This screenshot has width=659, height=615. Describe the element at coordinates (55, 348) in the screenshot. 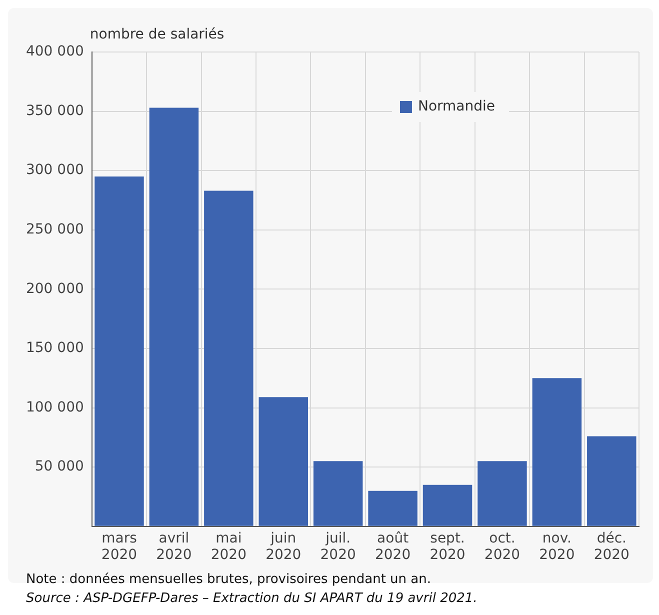

I see `y-tick-label: 150 000` at that location.